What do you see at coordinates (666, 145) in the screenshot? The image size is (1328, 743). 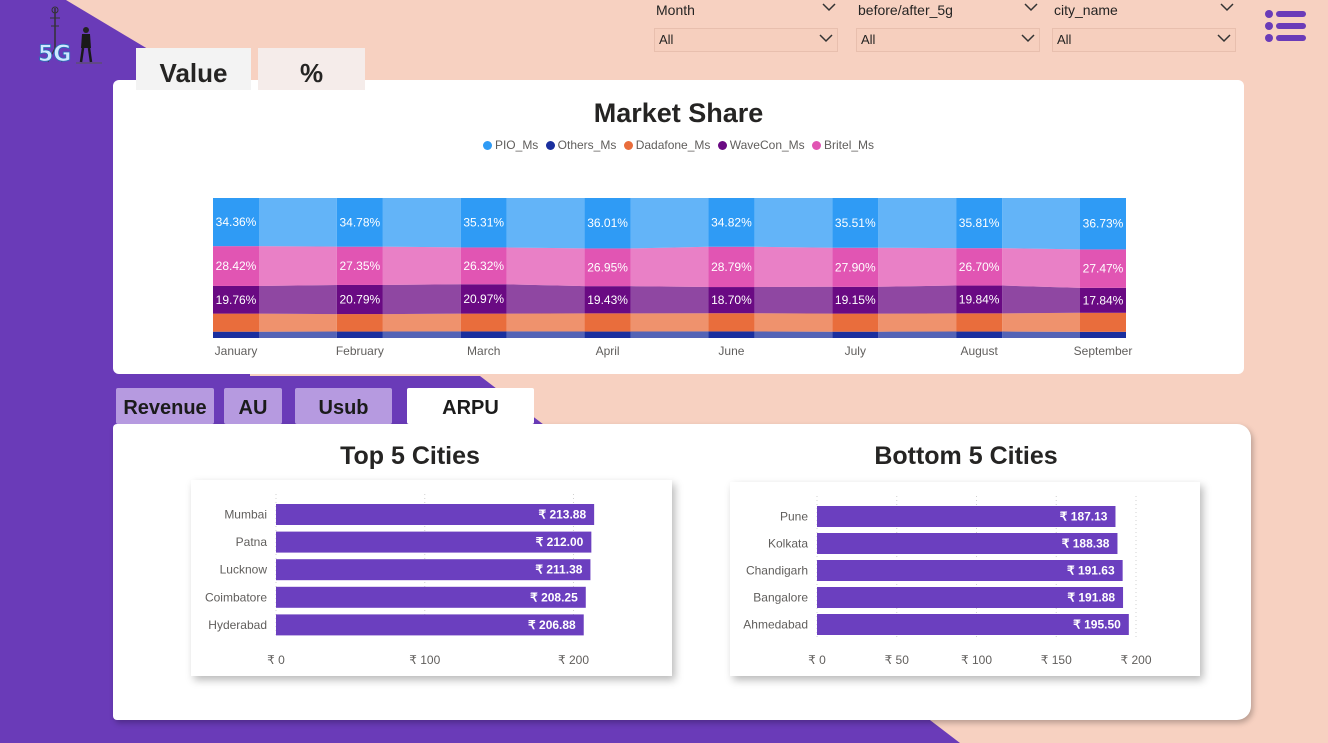 I see `legend-item-dadafone: Dadafone_Ms` at bounding box center [666, 145].